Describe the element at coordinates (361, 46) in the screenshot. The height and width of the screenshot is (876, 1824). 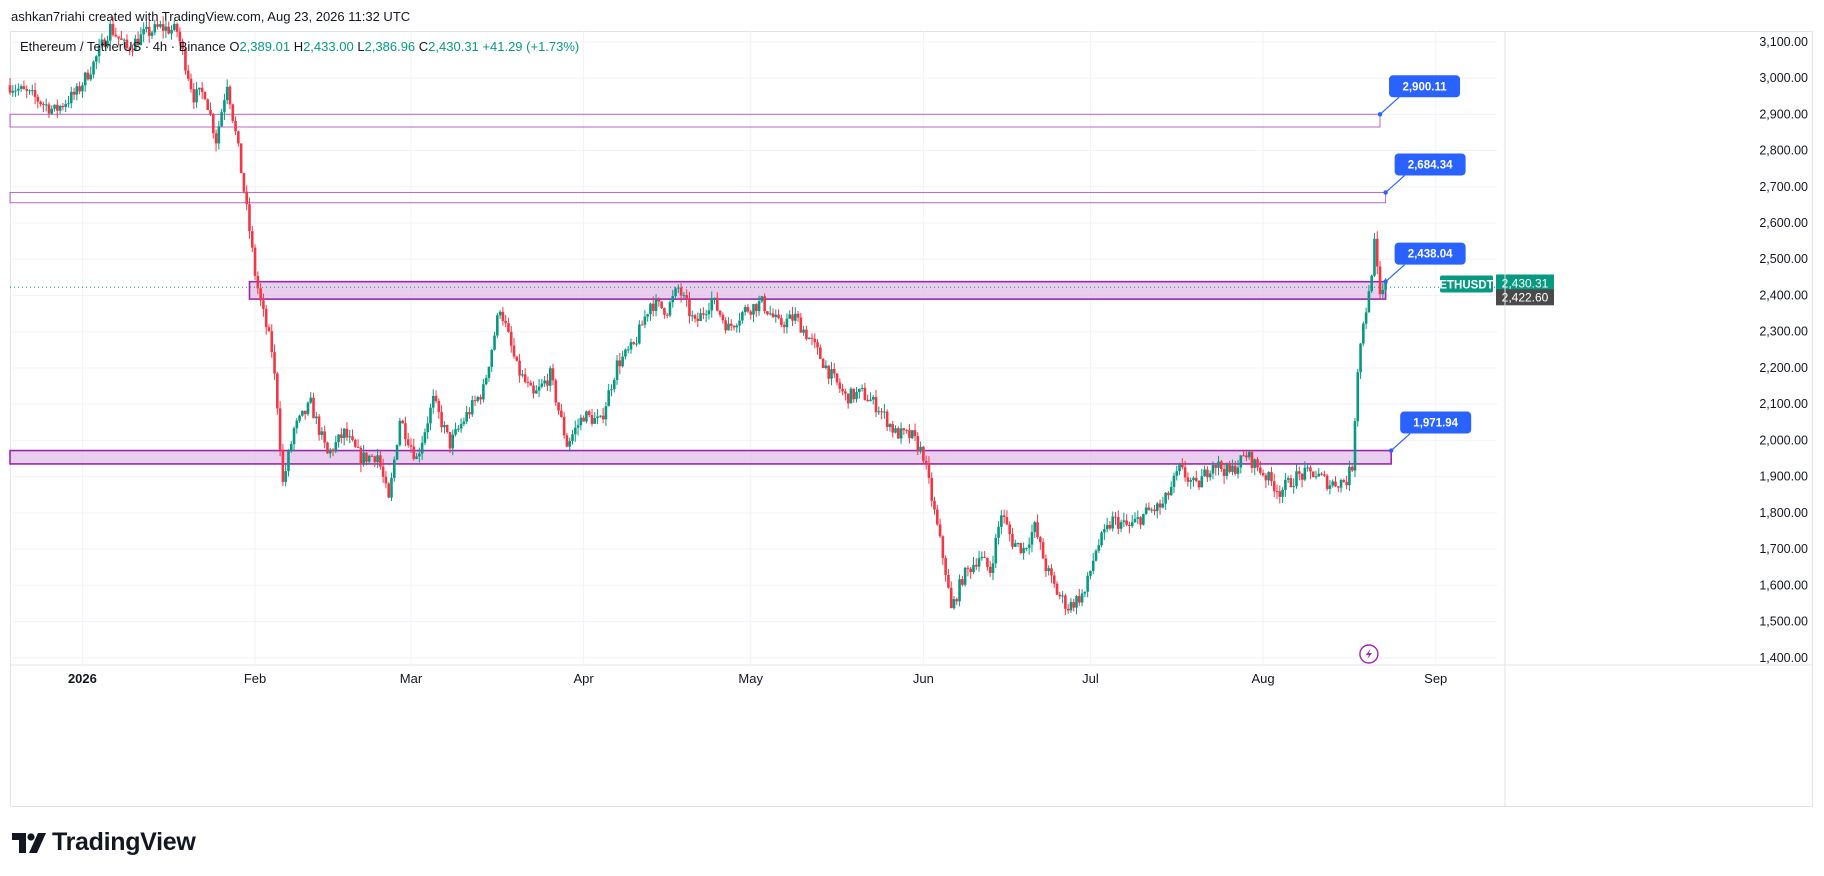
I see `low-label: L` at that location.